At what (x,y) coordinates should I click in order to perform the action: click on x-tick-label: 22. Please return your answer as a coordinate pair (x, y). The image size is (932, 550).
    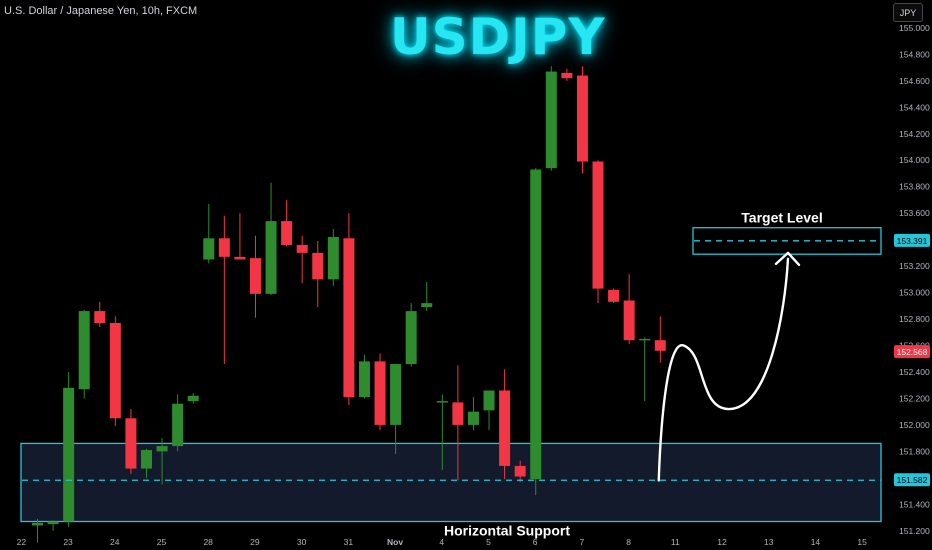
    Looking at the image, I should click on (22, 542).